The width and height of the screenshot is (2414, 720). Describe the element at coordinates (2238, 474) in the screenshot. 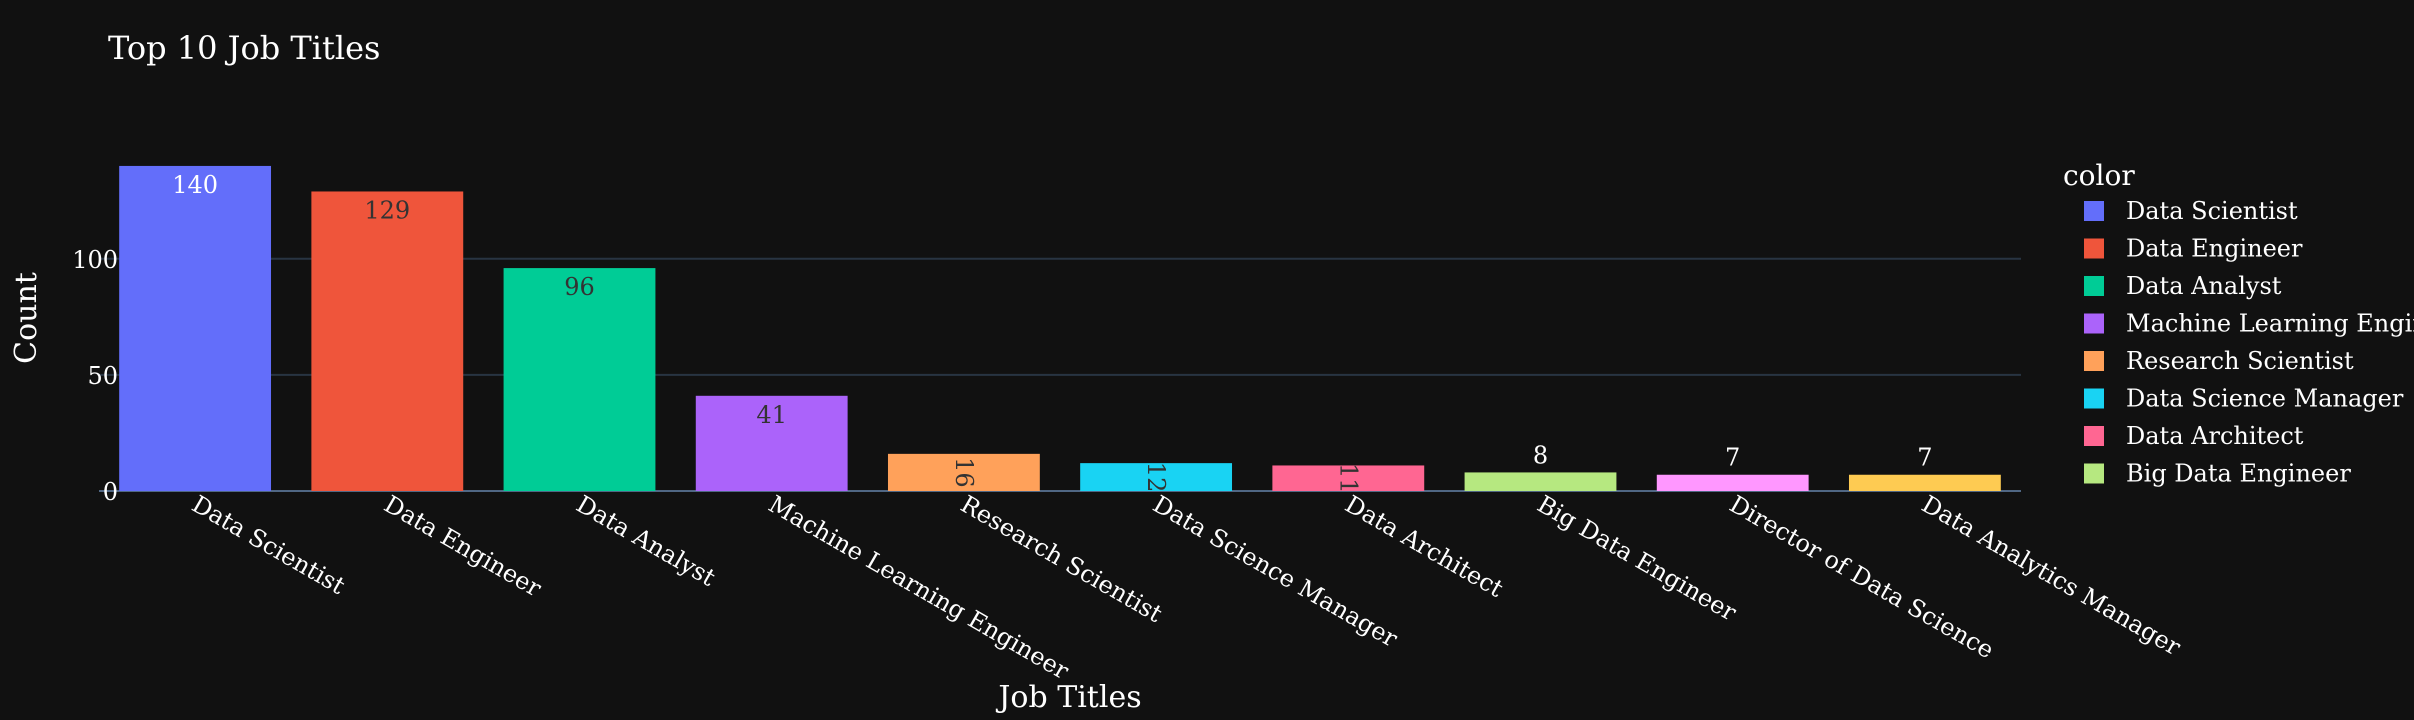

I see `legend-item-label: Big Data Engineer` at that location.